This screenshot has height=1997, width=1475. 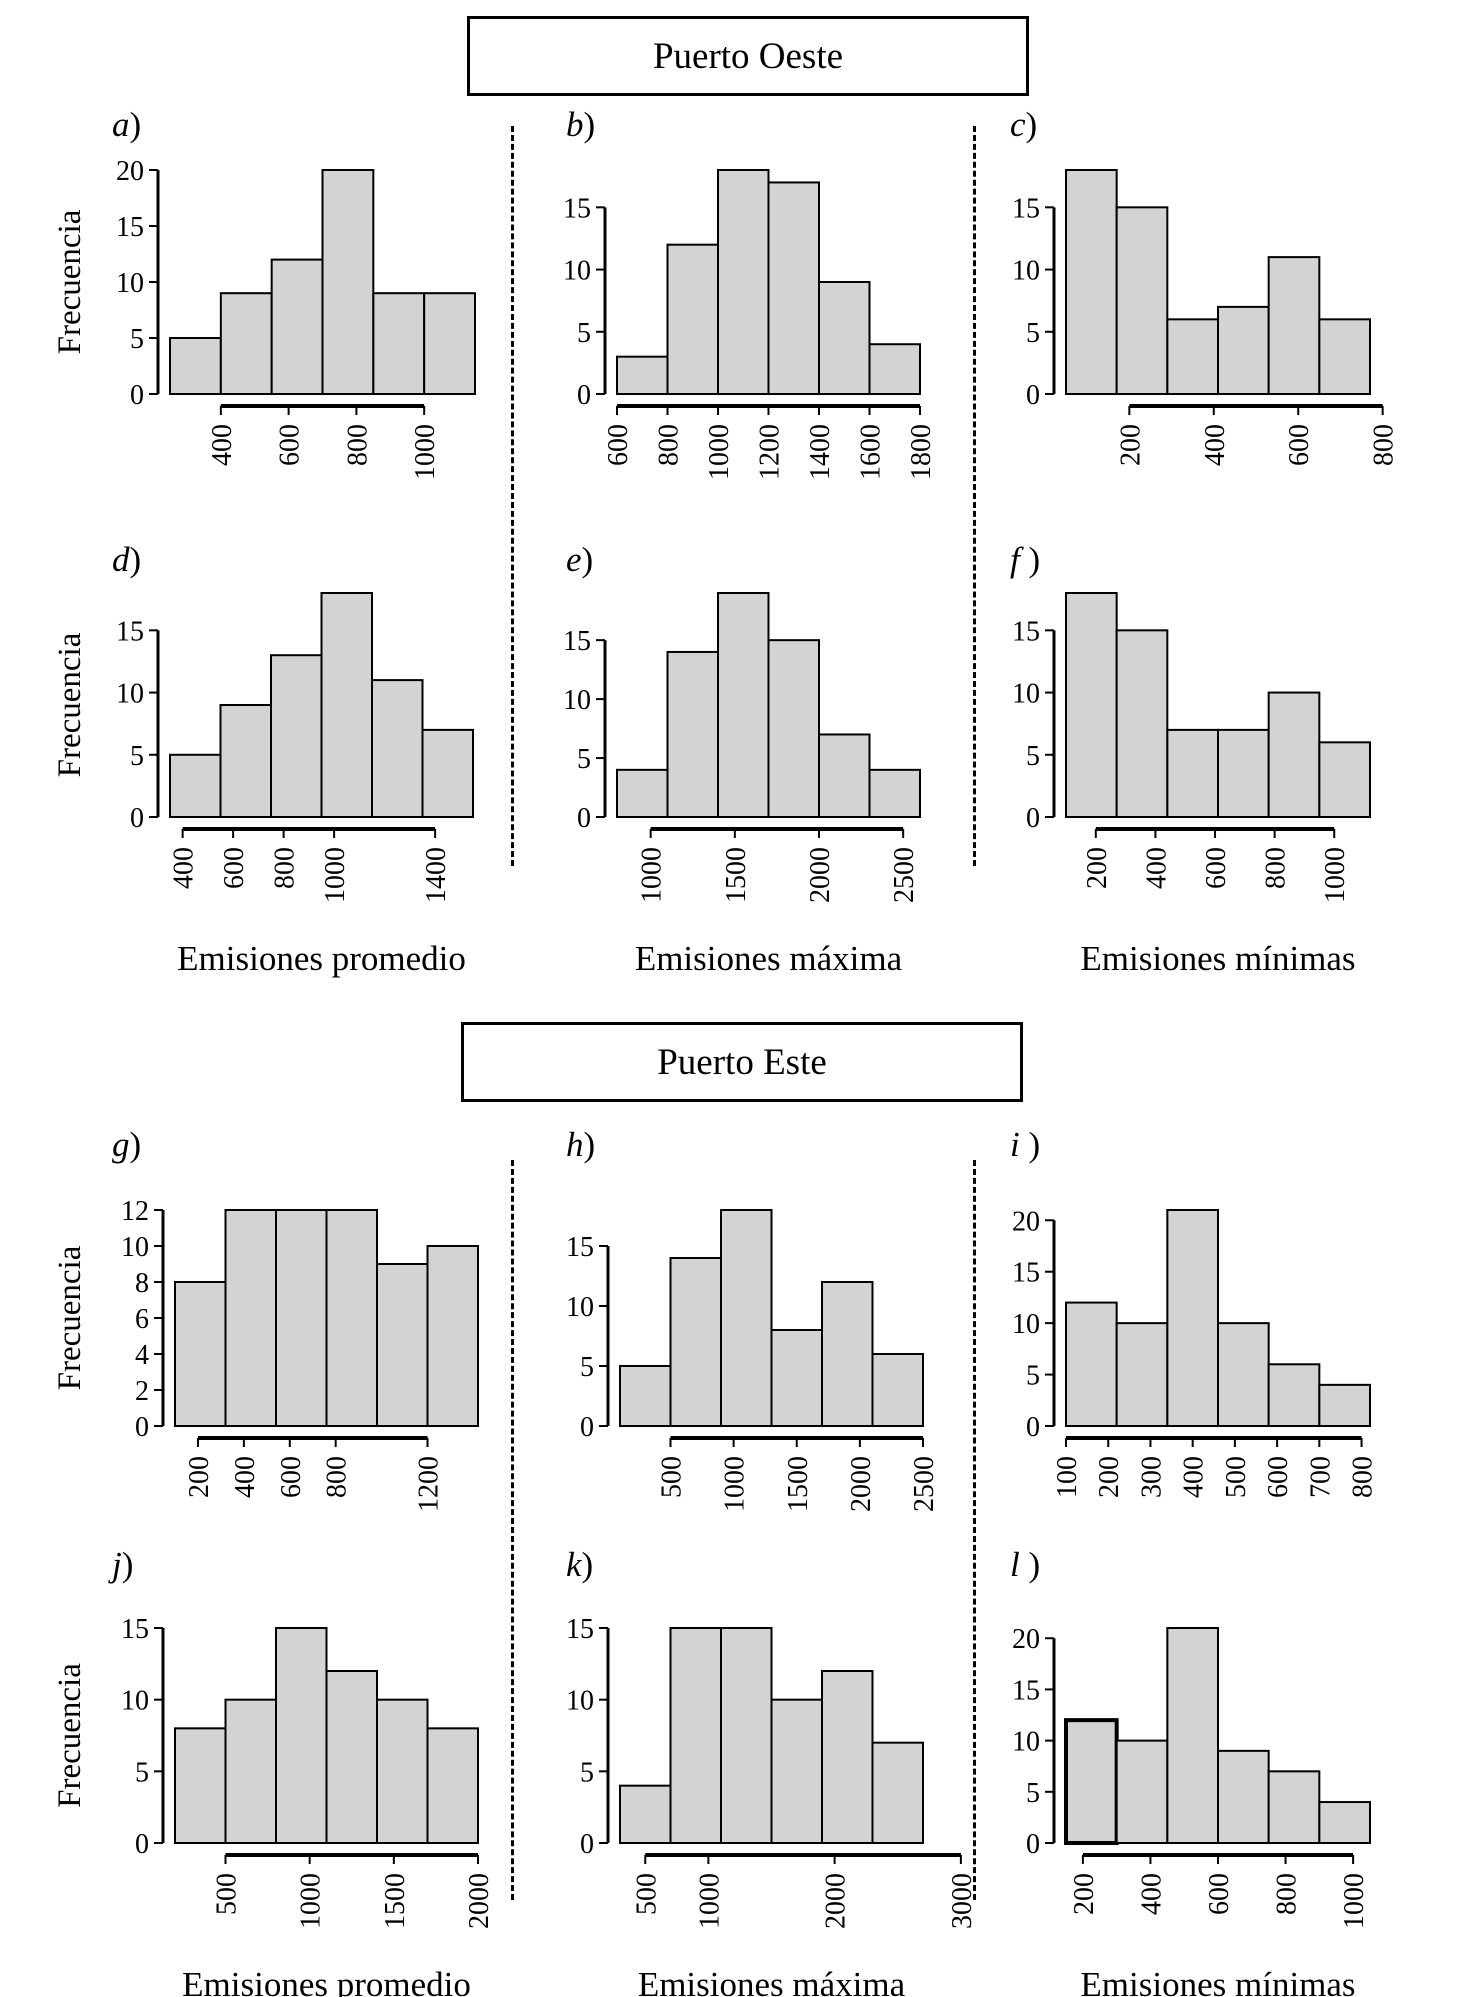 I want to click on panel-label: g), so click(x=126, y=1144).